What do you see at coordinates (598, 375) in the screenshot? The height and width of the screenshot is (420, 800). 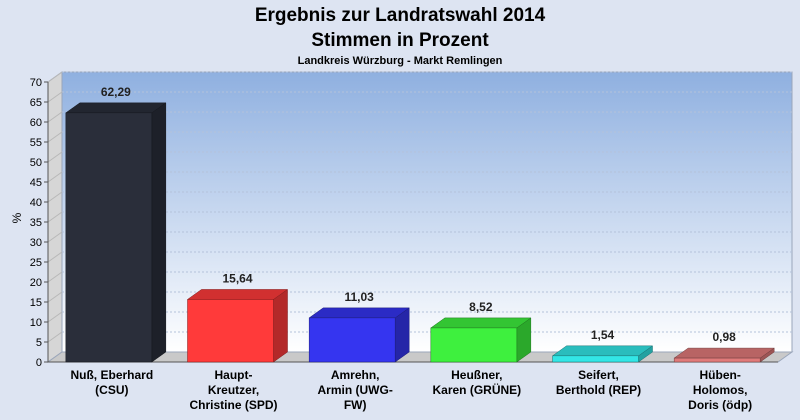 I see `category-label-line: Seifert,` at bounding box center [598, 375].